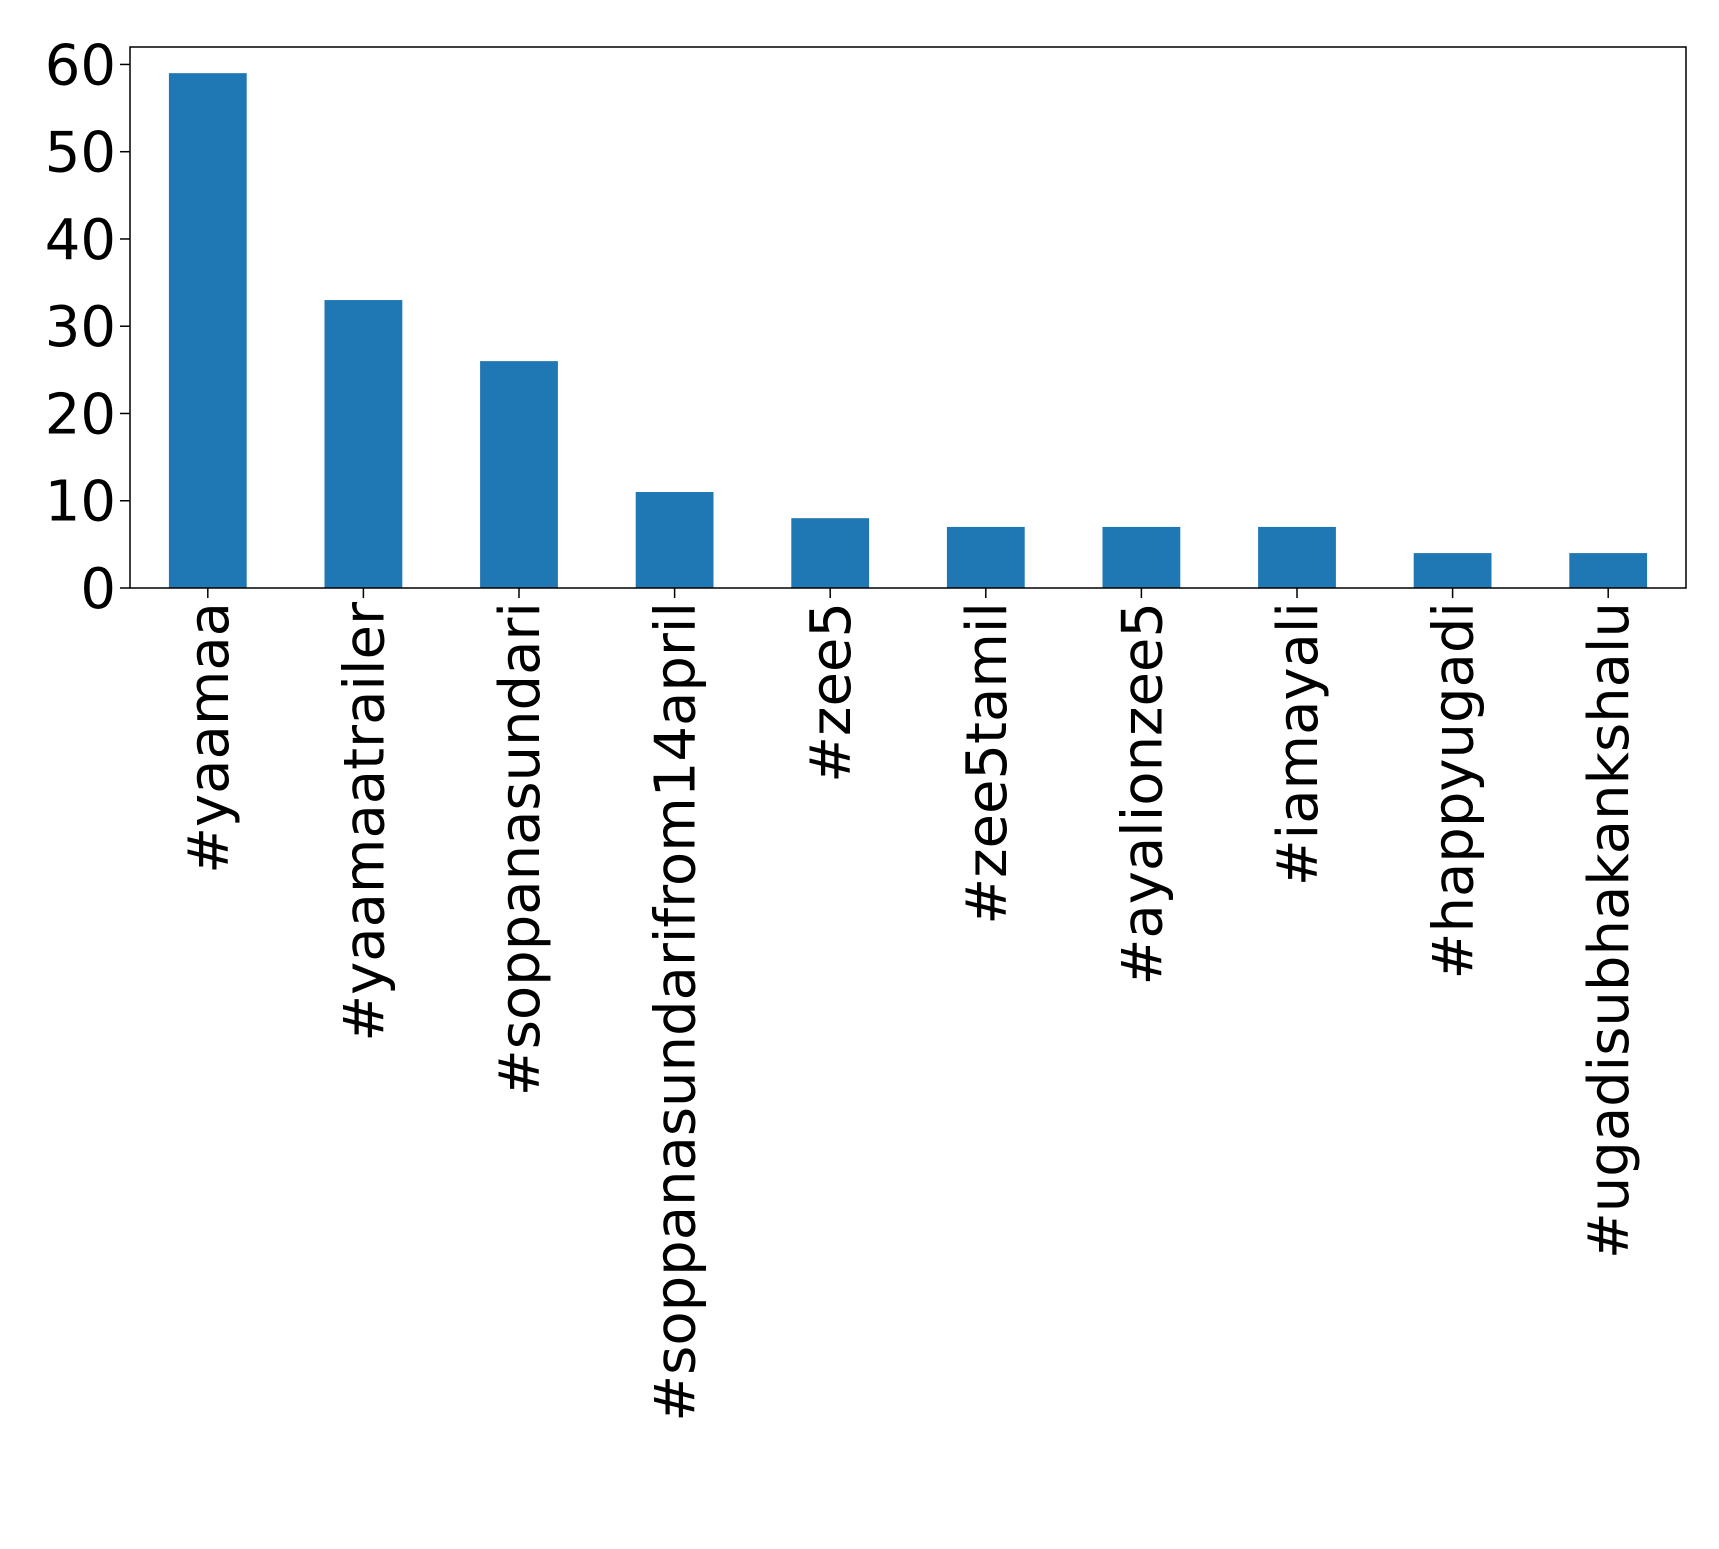 The image size is (1719, 1549). What do you see at coordinates (1141, 557) in the screenshot?
I see `bar-ayalionzee5` at bounding box center [1141, 557].